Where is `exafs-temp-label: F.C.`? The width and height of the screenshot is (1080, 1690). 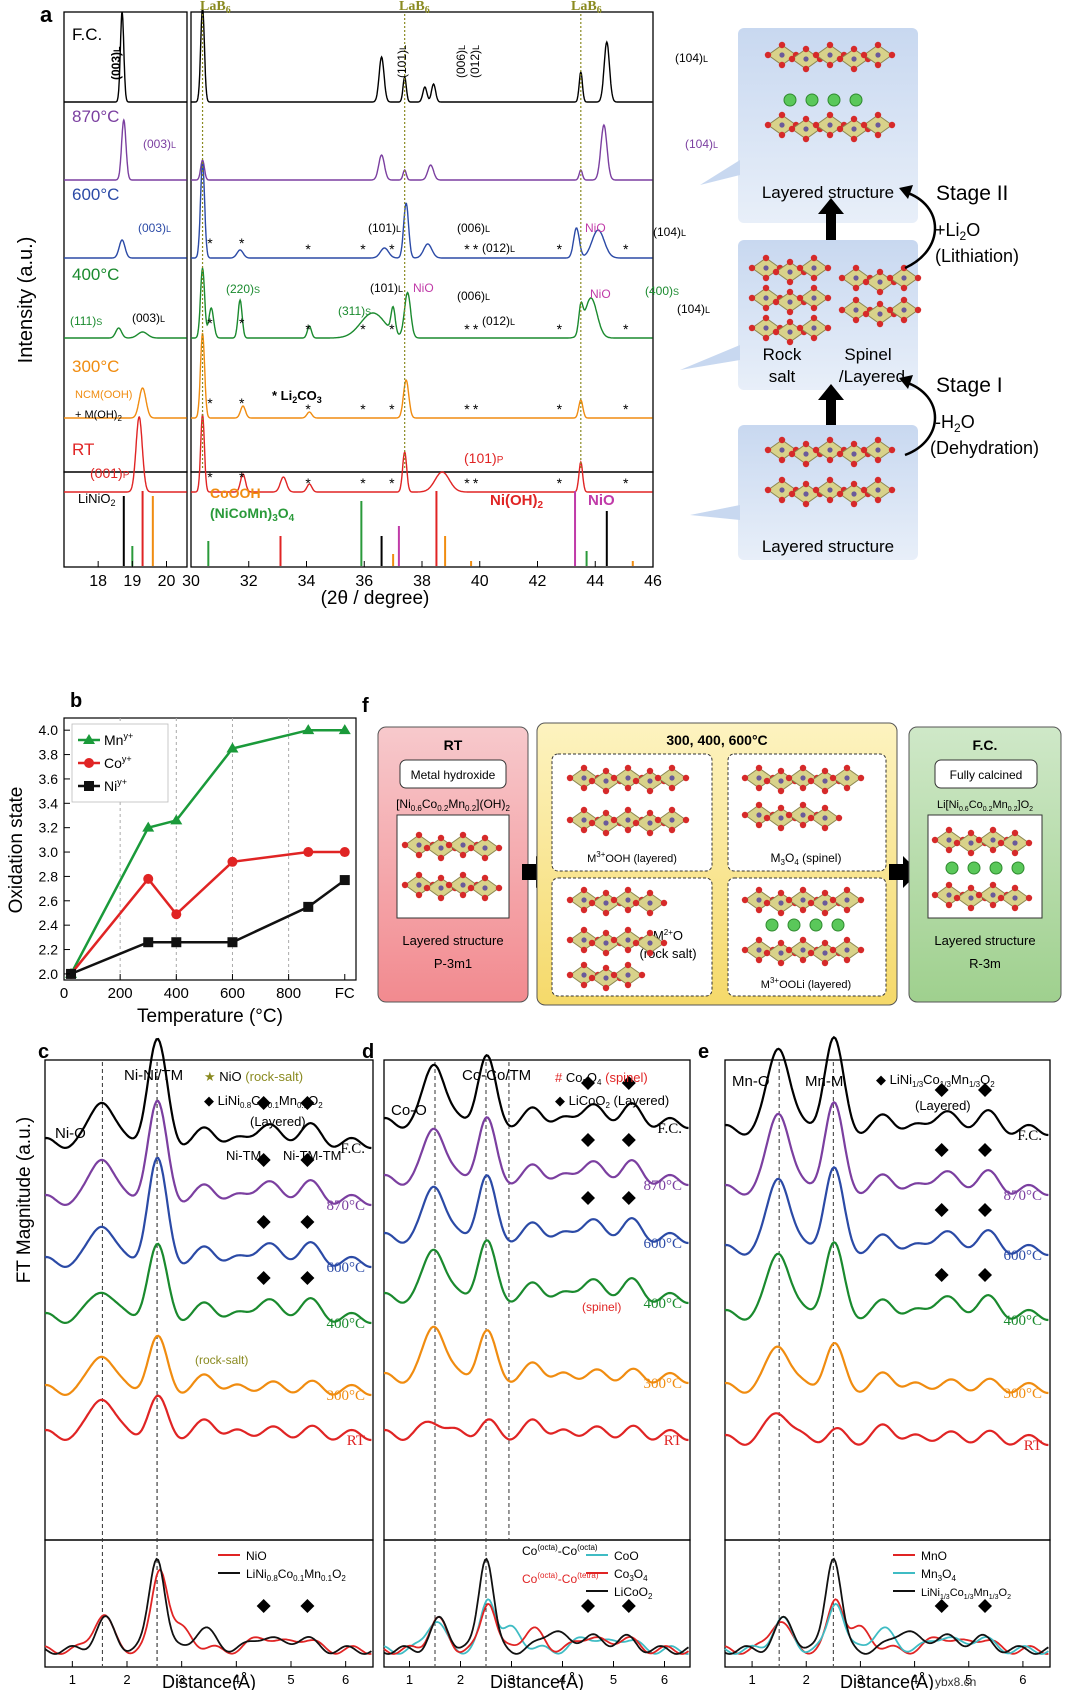
exafs-temp-label: F.C. is located at coordinates (352, 1149).